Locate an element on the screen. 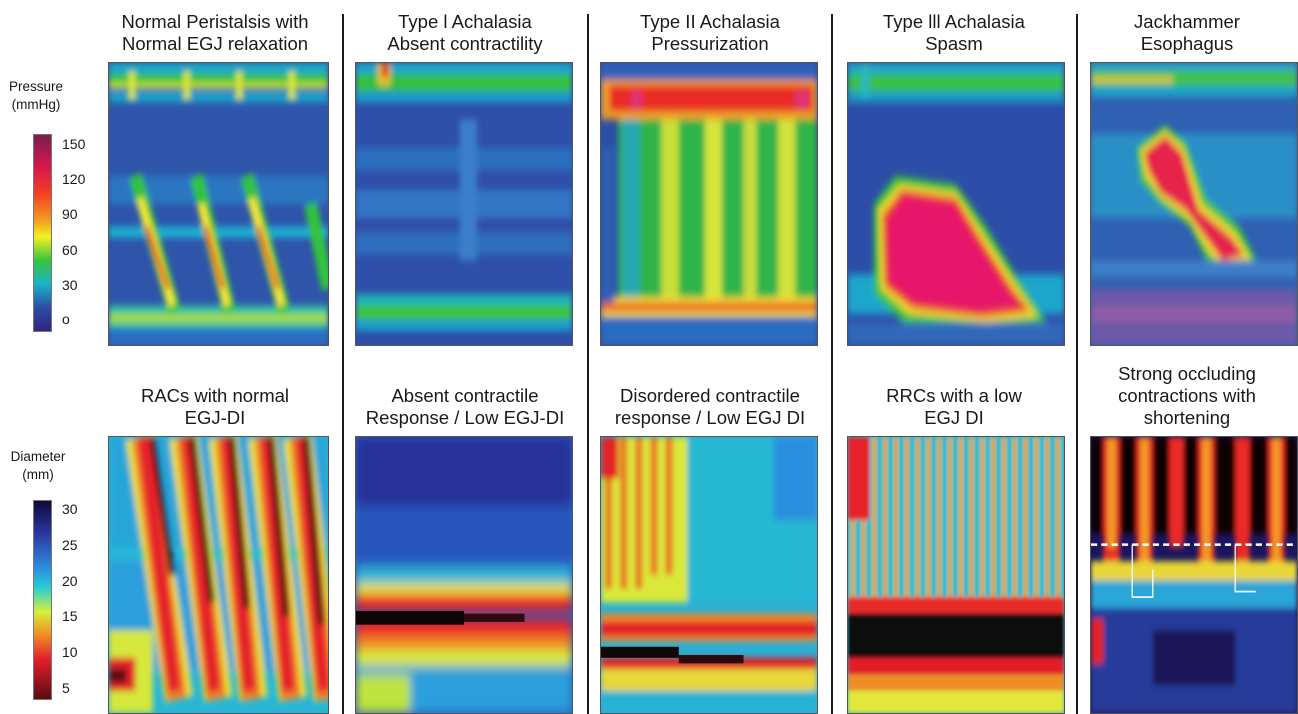 The image size is (1298, 714). pressure-panel-title: Jackhammer Esophagus is located at coordinates (1187, 33).